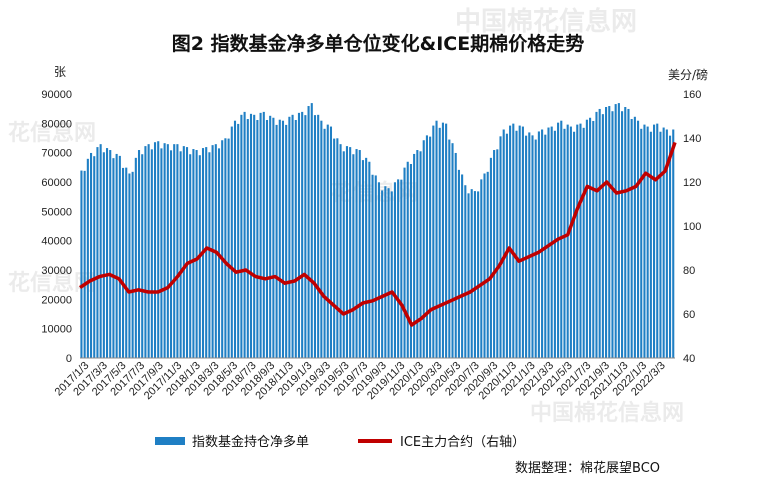 The image size is (757, 489). I want to click on right-tick-label: 80, so click(689, 271).